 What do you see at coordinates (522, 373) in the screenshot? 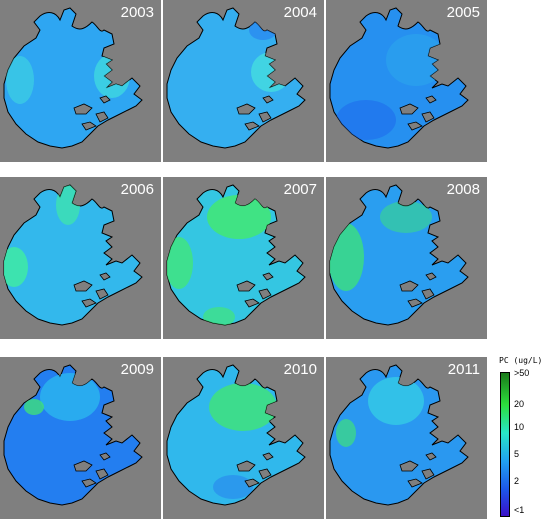
I see `legend-tick: >50` at bounding box center [522, 373].